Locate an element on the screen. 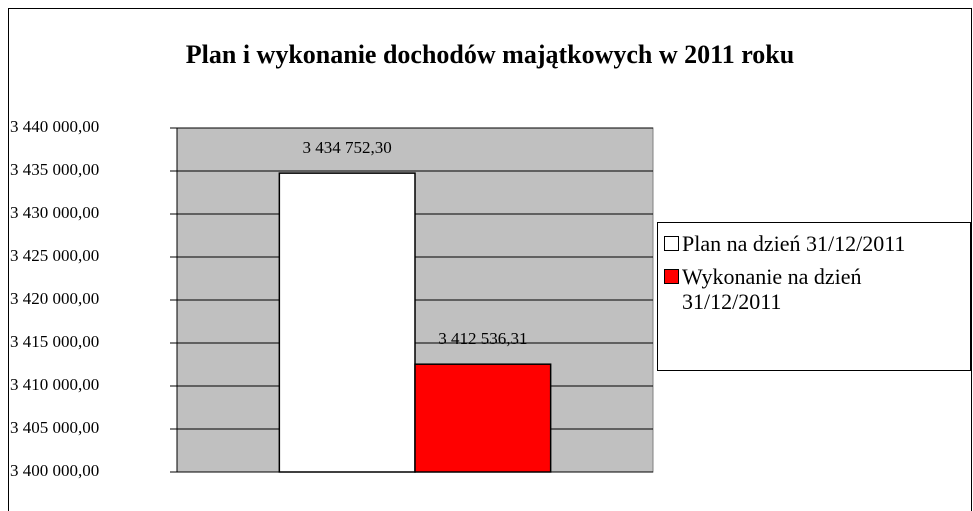 This screenshot has width=973, height=511. y-tick-label: 3 410 000,00 is located at coordinates (54, 384).